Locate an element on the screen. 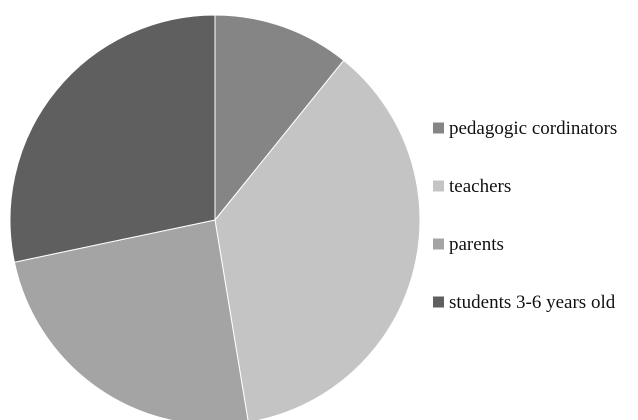  legend-item: pedagogic cordinators is located at coordinates (525, 128).